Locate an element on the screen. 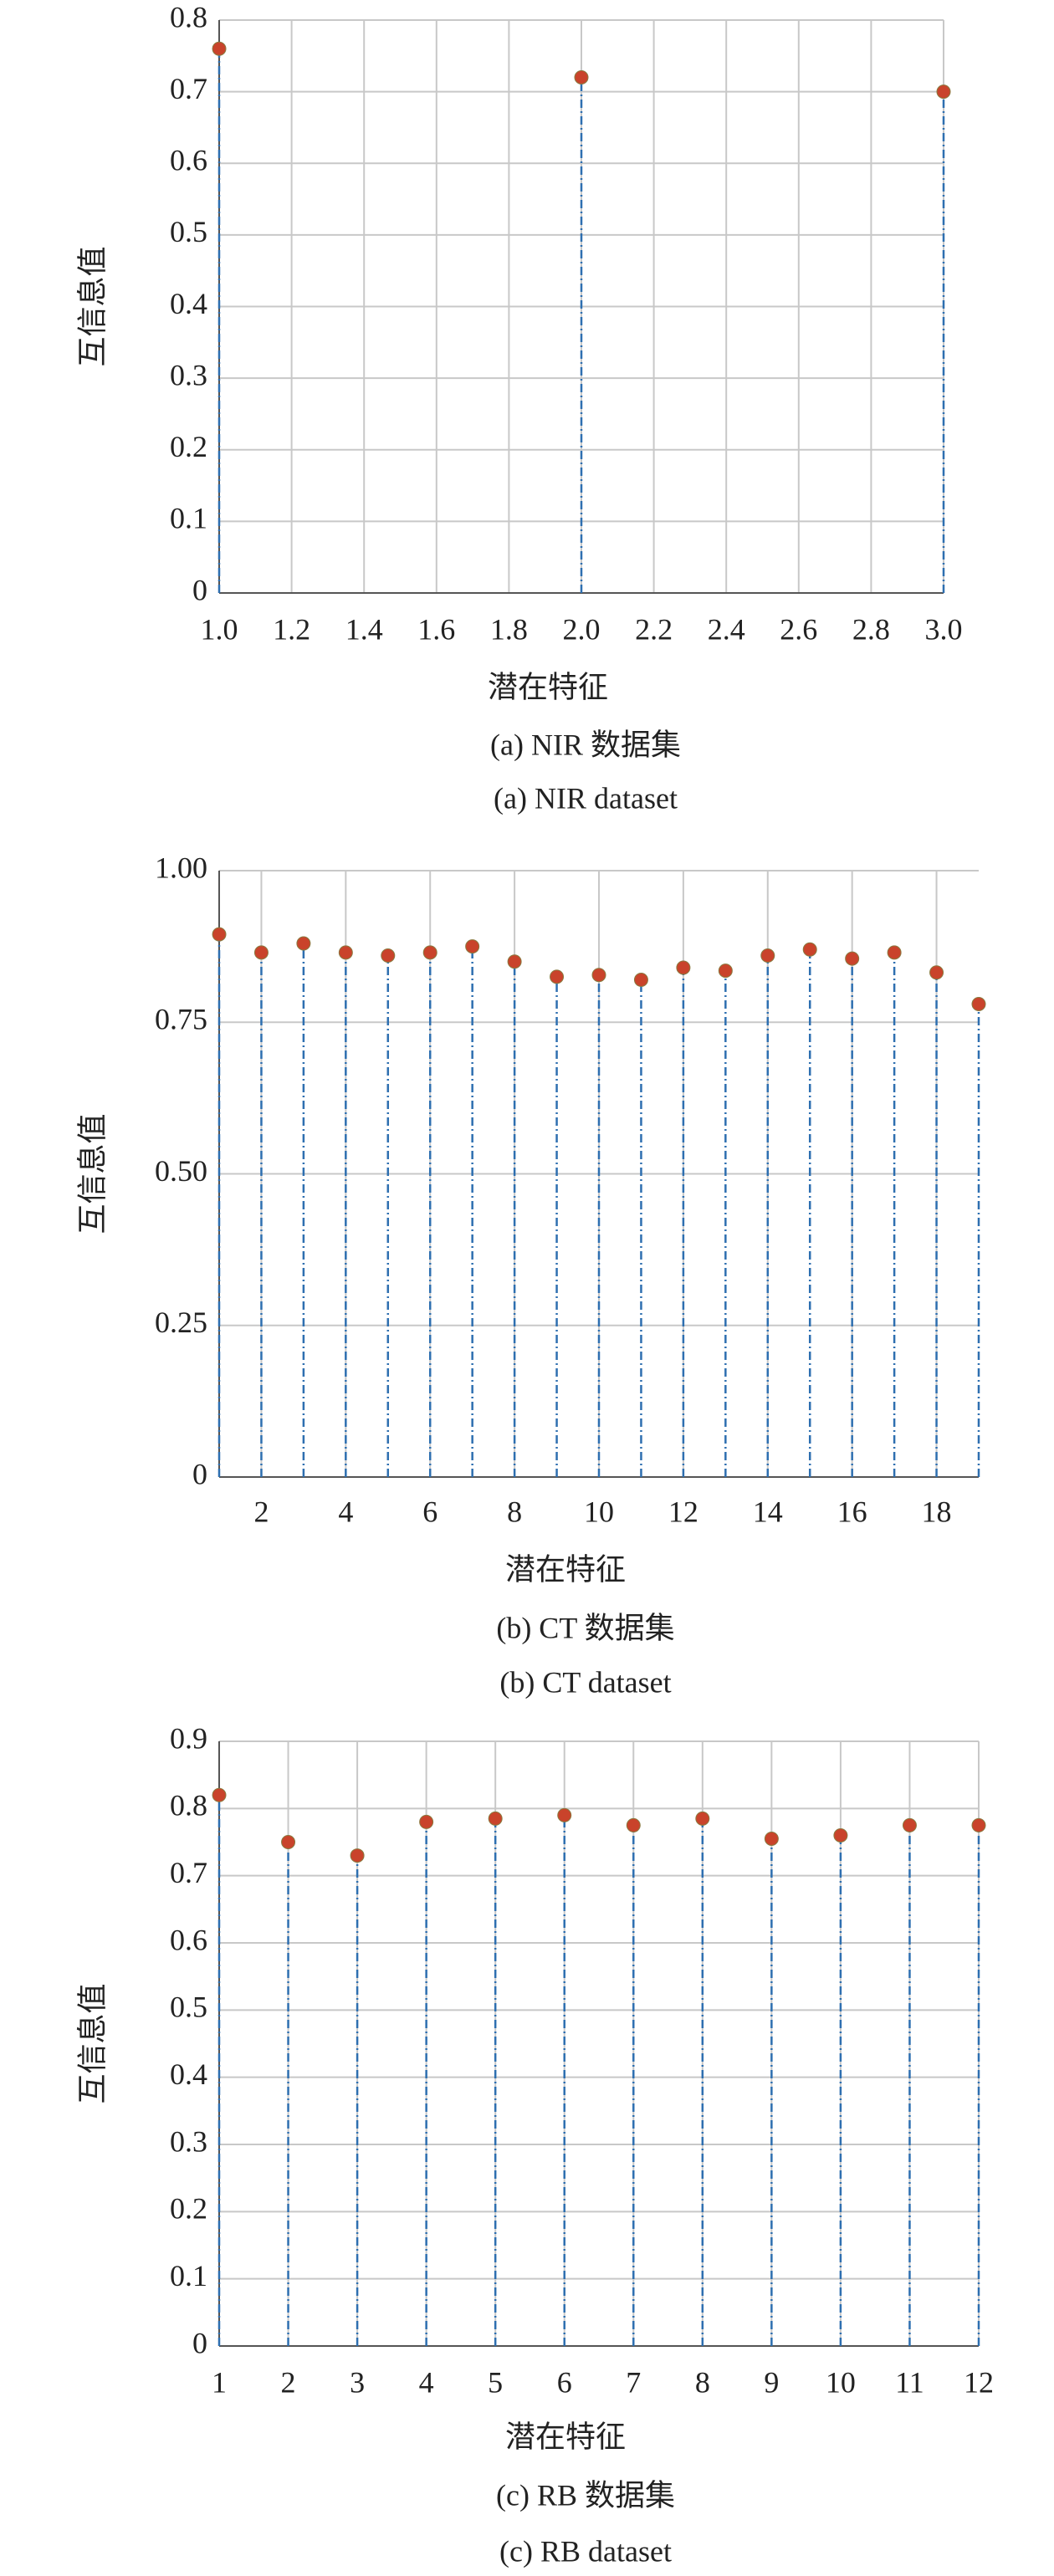  x-tick-label: 3.0 is located at coordinates (944, 629).